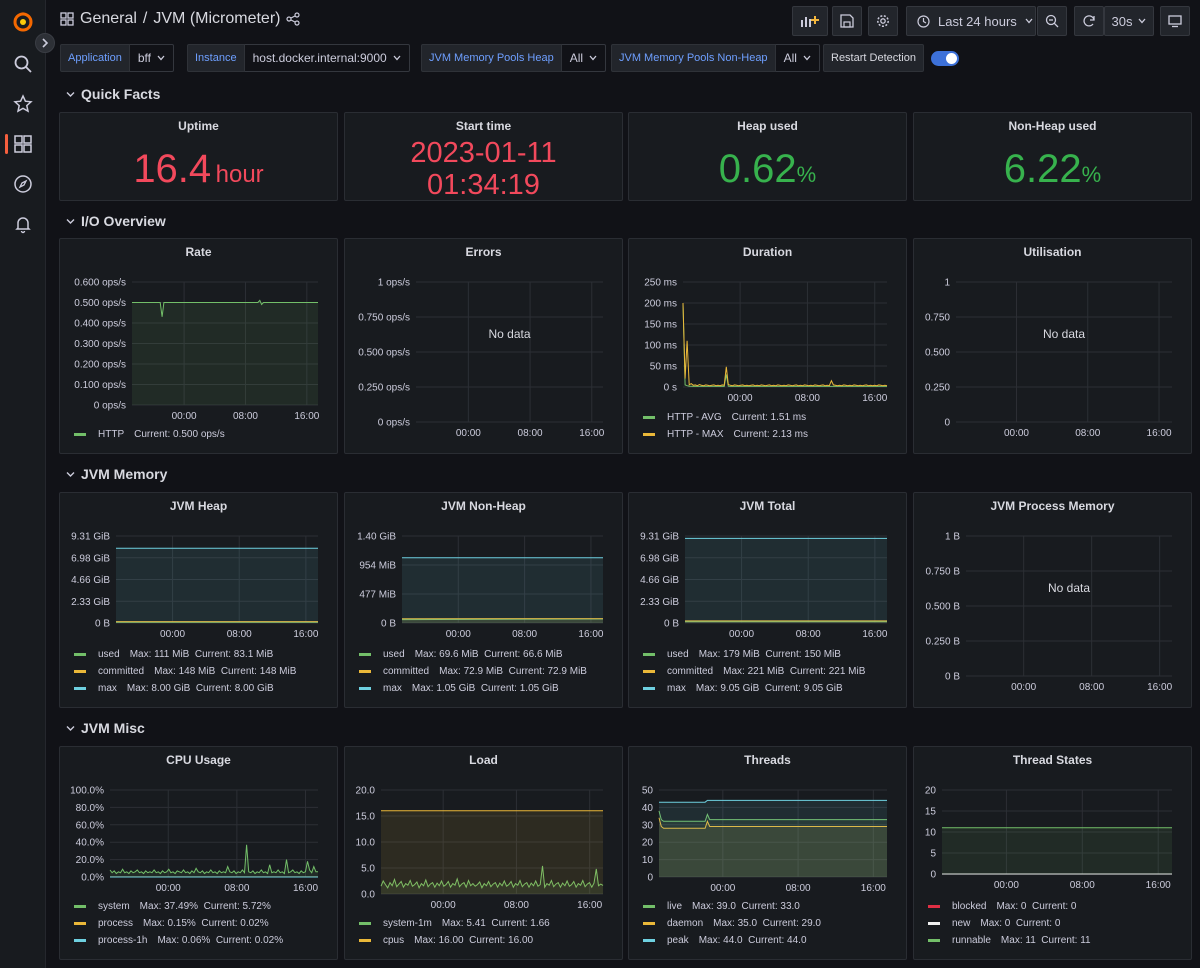 This screenshot has width=1200, height=968. I want to click on start-time-date: 2023-01-11, so click(483, 153).